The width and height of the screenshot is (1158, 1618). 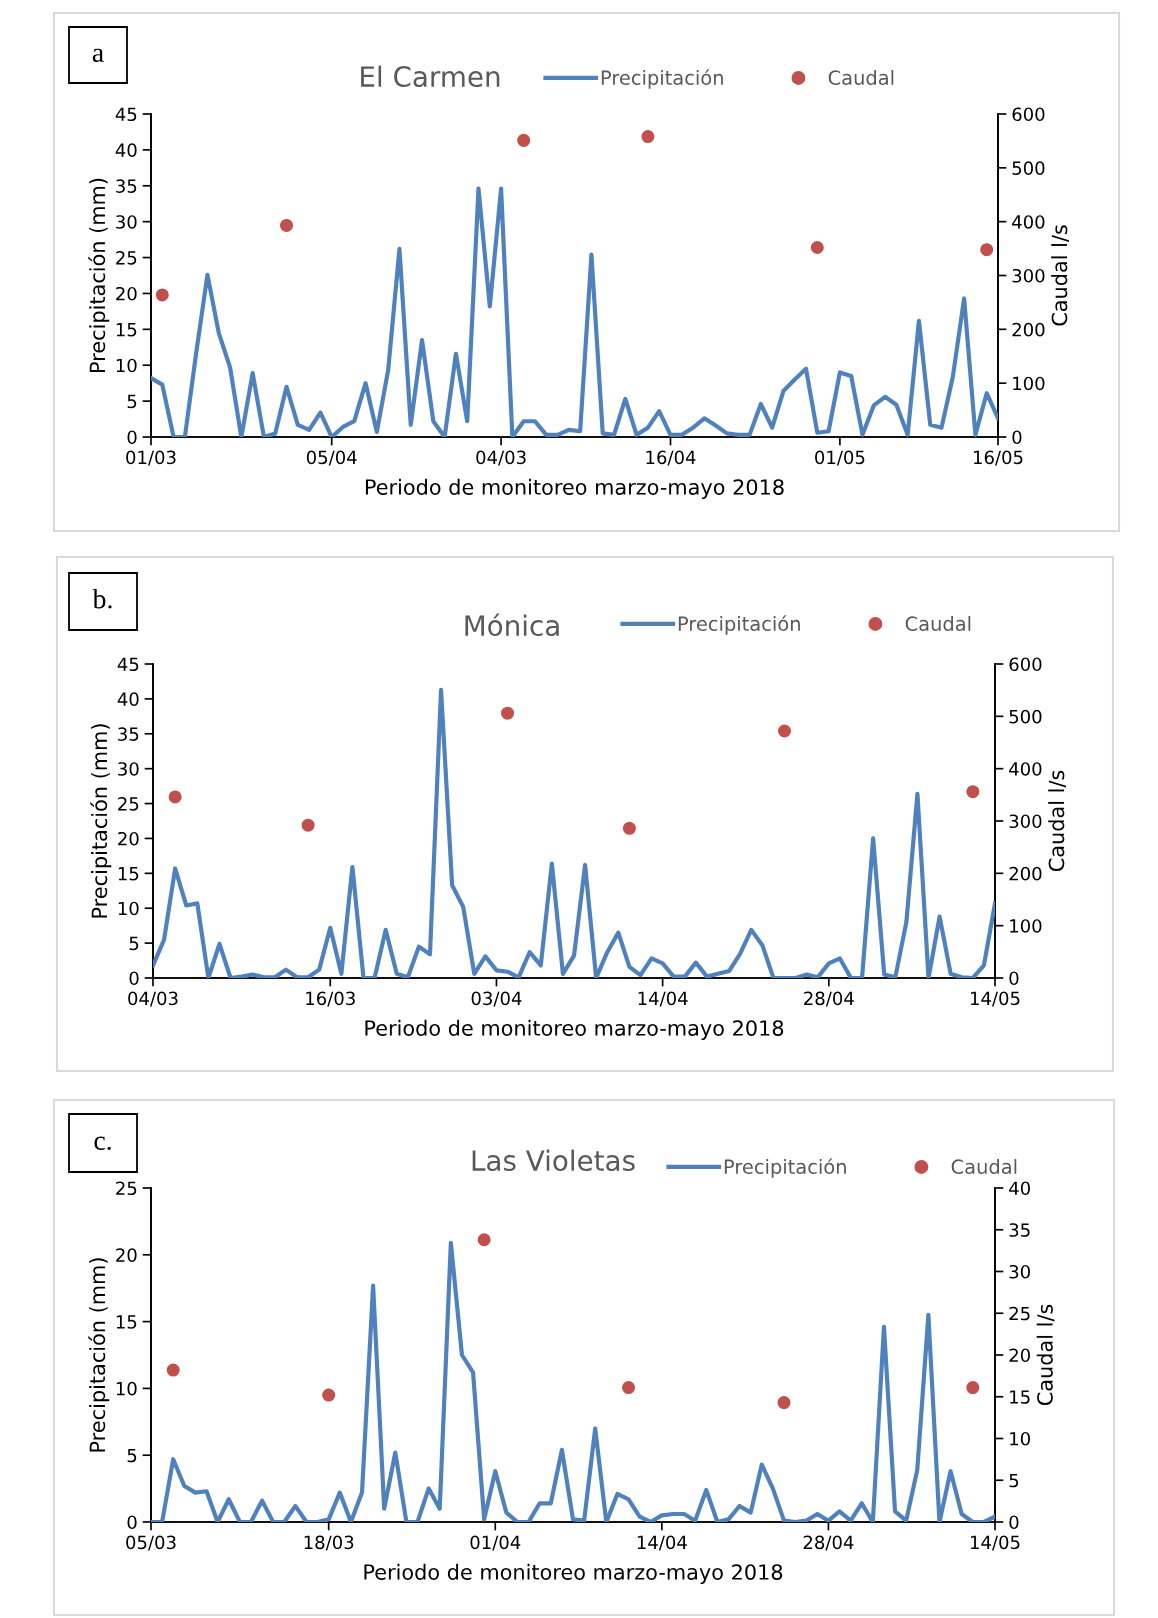 I want to click on y2-tick-label: 15, so click(x=1020, y=1397).